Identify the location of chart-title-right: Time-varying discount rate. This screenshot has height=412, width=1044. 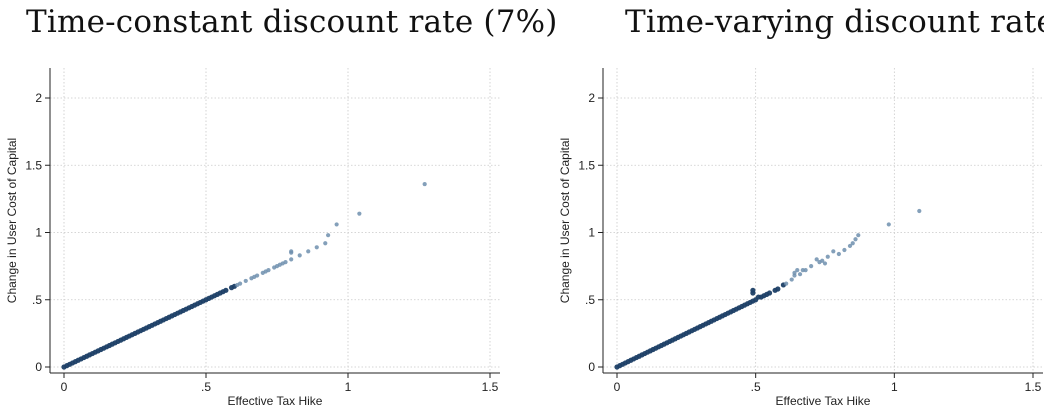
(834, 22).